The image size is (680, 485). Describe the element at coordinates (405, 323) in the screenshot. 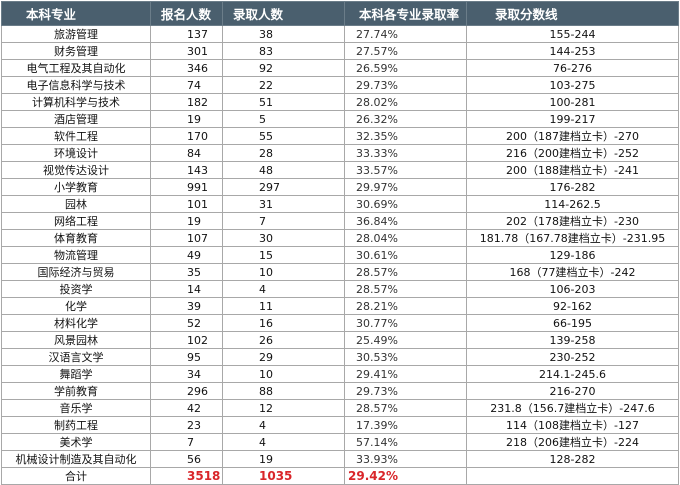

I see `cell-rate: 30.77%` at that location.